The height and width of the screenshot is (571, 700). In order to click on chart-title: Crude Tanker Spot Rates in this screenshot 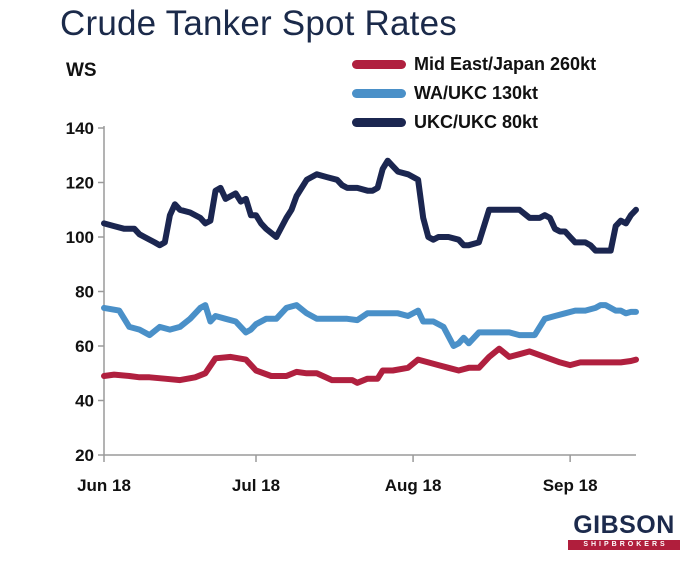, I will do `click(258, 23)`.